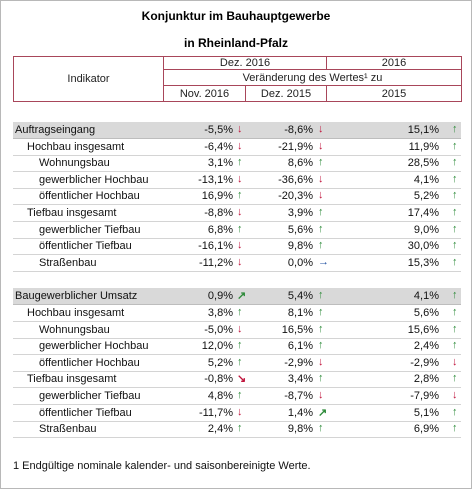 The image size is (472, 489). I want to click on cell-value: 15,6%, so click(423, 329).